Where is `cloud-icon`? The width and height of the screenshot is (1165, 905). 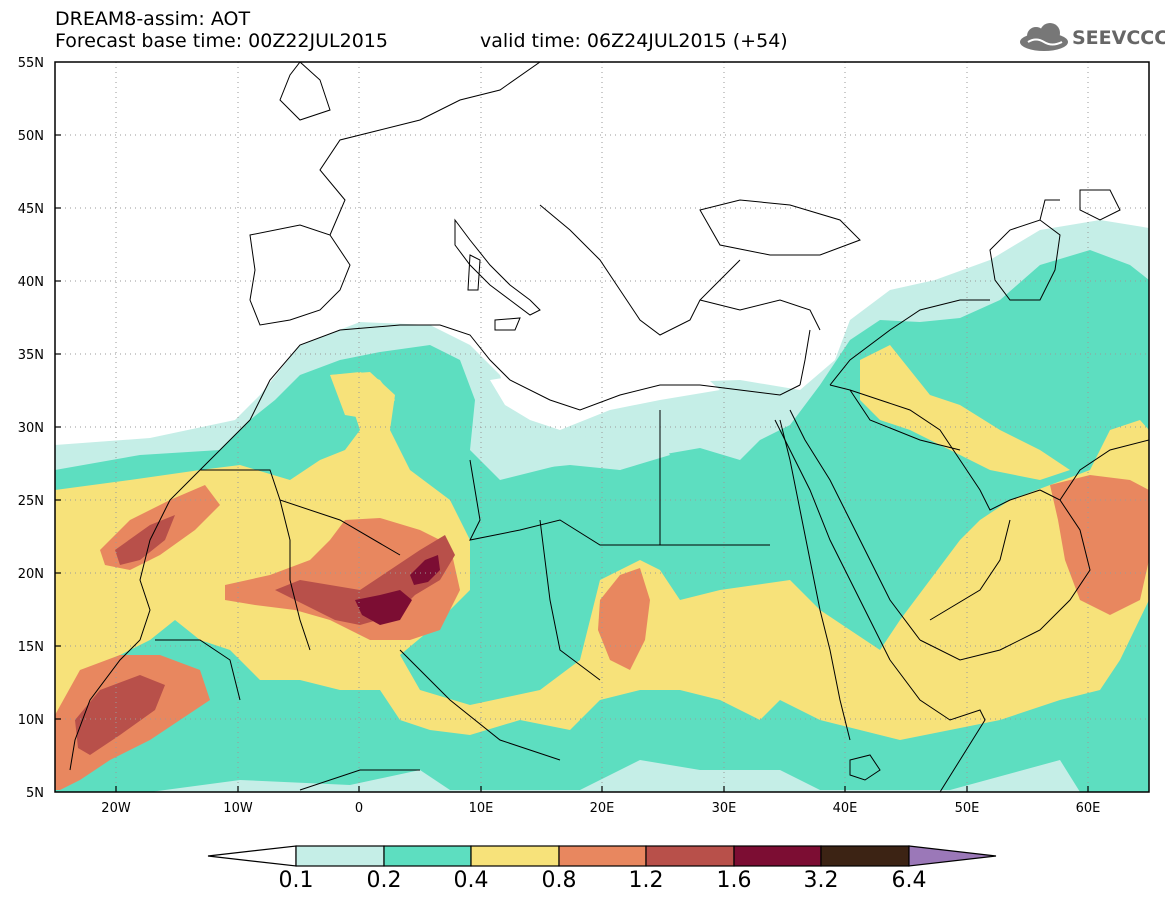 cloud-icon is located at coordinates (1044, 37).